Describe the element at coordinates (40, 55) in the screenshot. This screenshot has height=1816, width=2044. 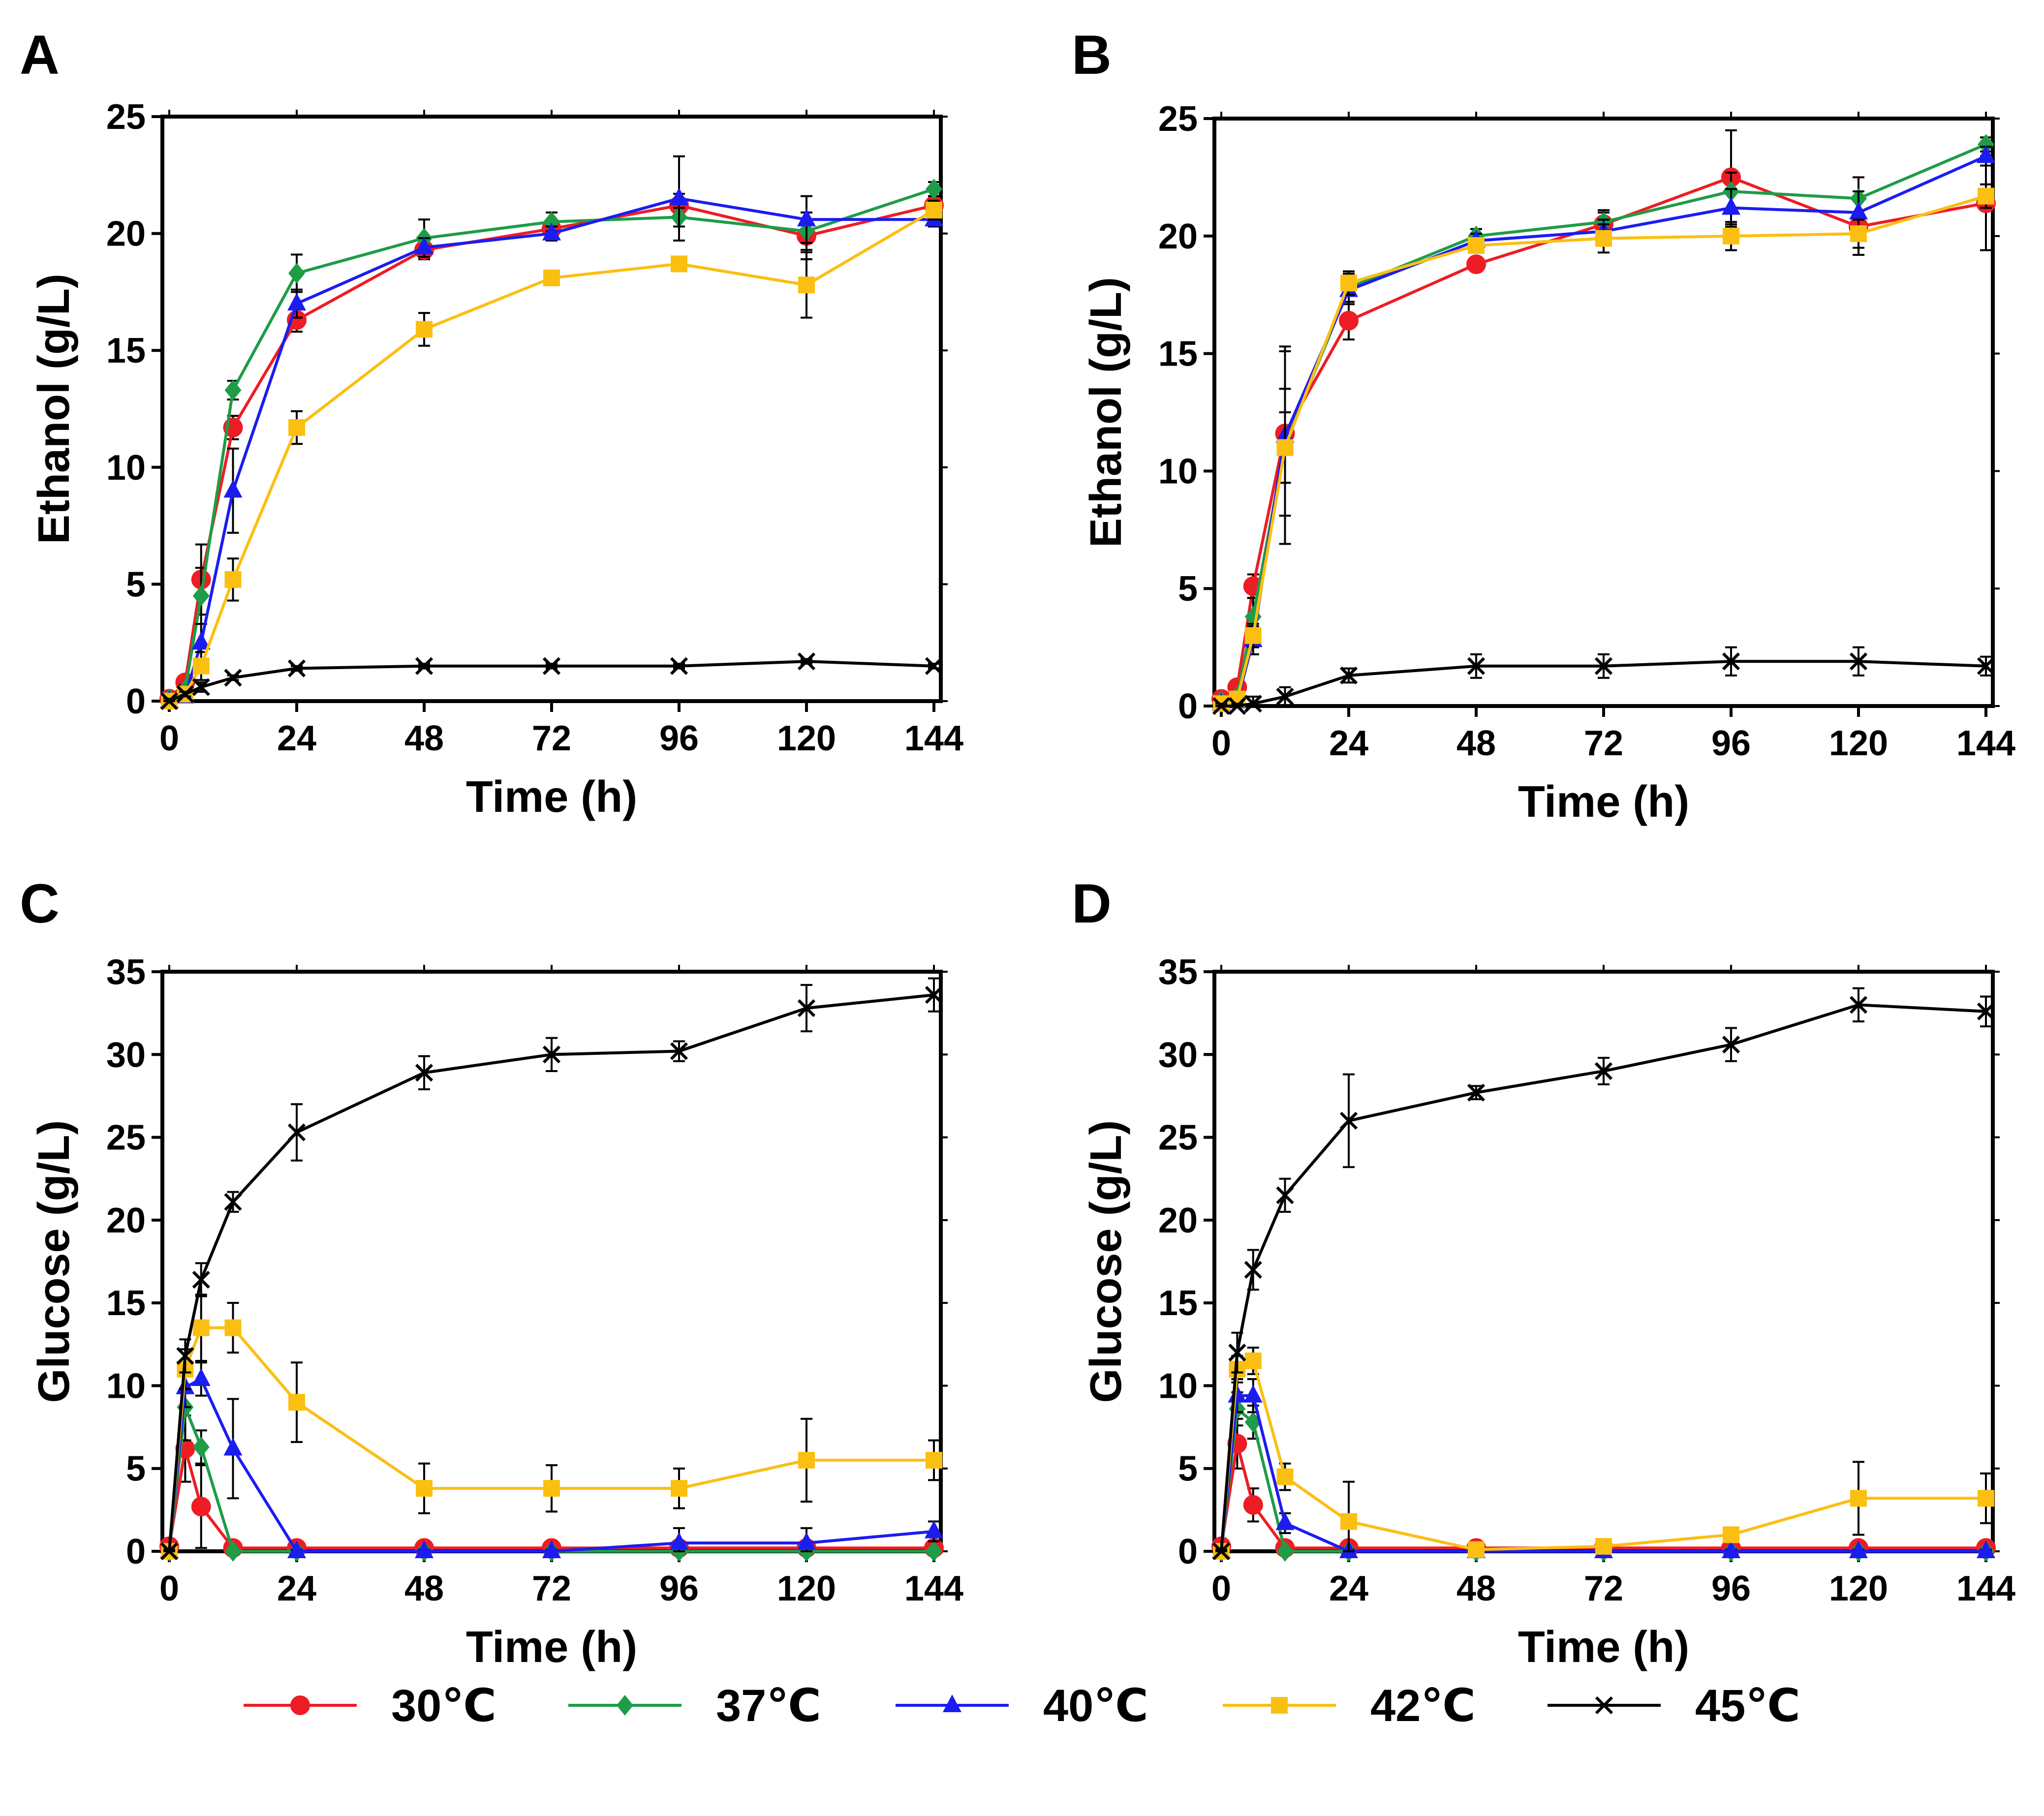
I see `panel-letter: A` at that location.